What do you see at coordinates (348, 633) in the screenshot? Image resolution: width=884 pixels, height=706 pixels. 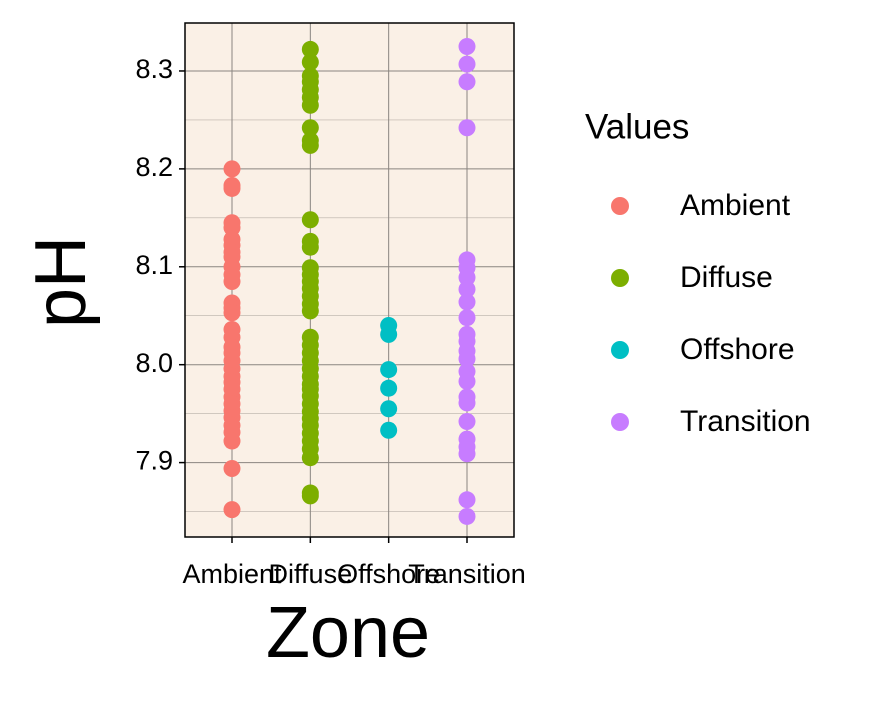 I see `x-axis-label: Zone` at bounding box center [348, 633].